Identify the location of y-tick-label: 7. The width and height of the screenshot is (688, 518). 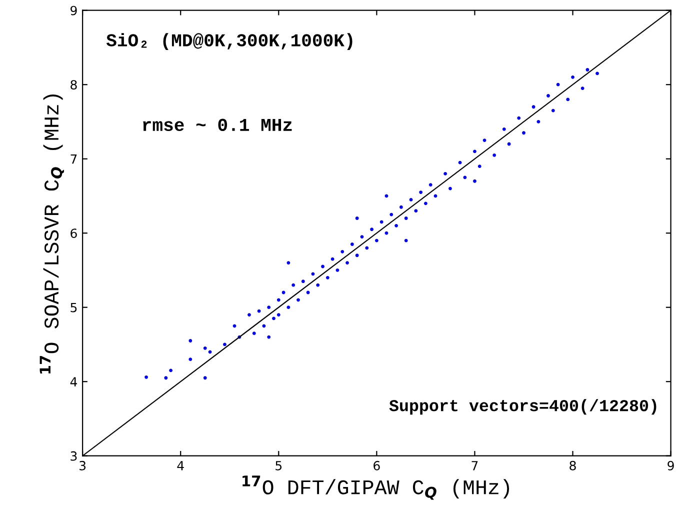
(73, 159).